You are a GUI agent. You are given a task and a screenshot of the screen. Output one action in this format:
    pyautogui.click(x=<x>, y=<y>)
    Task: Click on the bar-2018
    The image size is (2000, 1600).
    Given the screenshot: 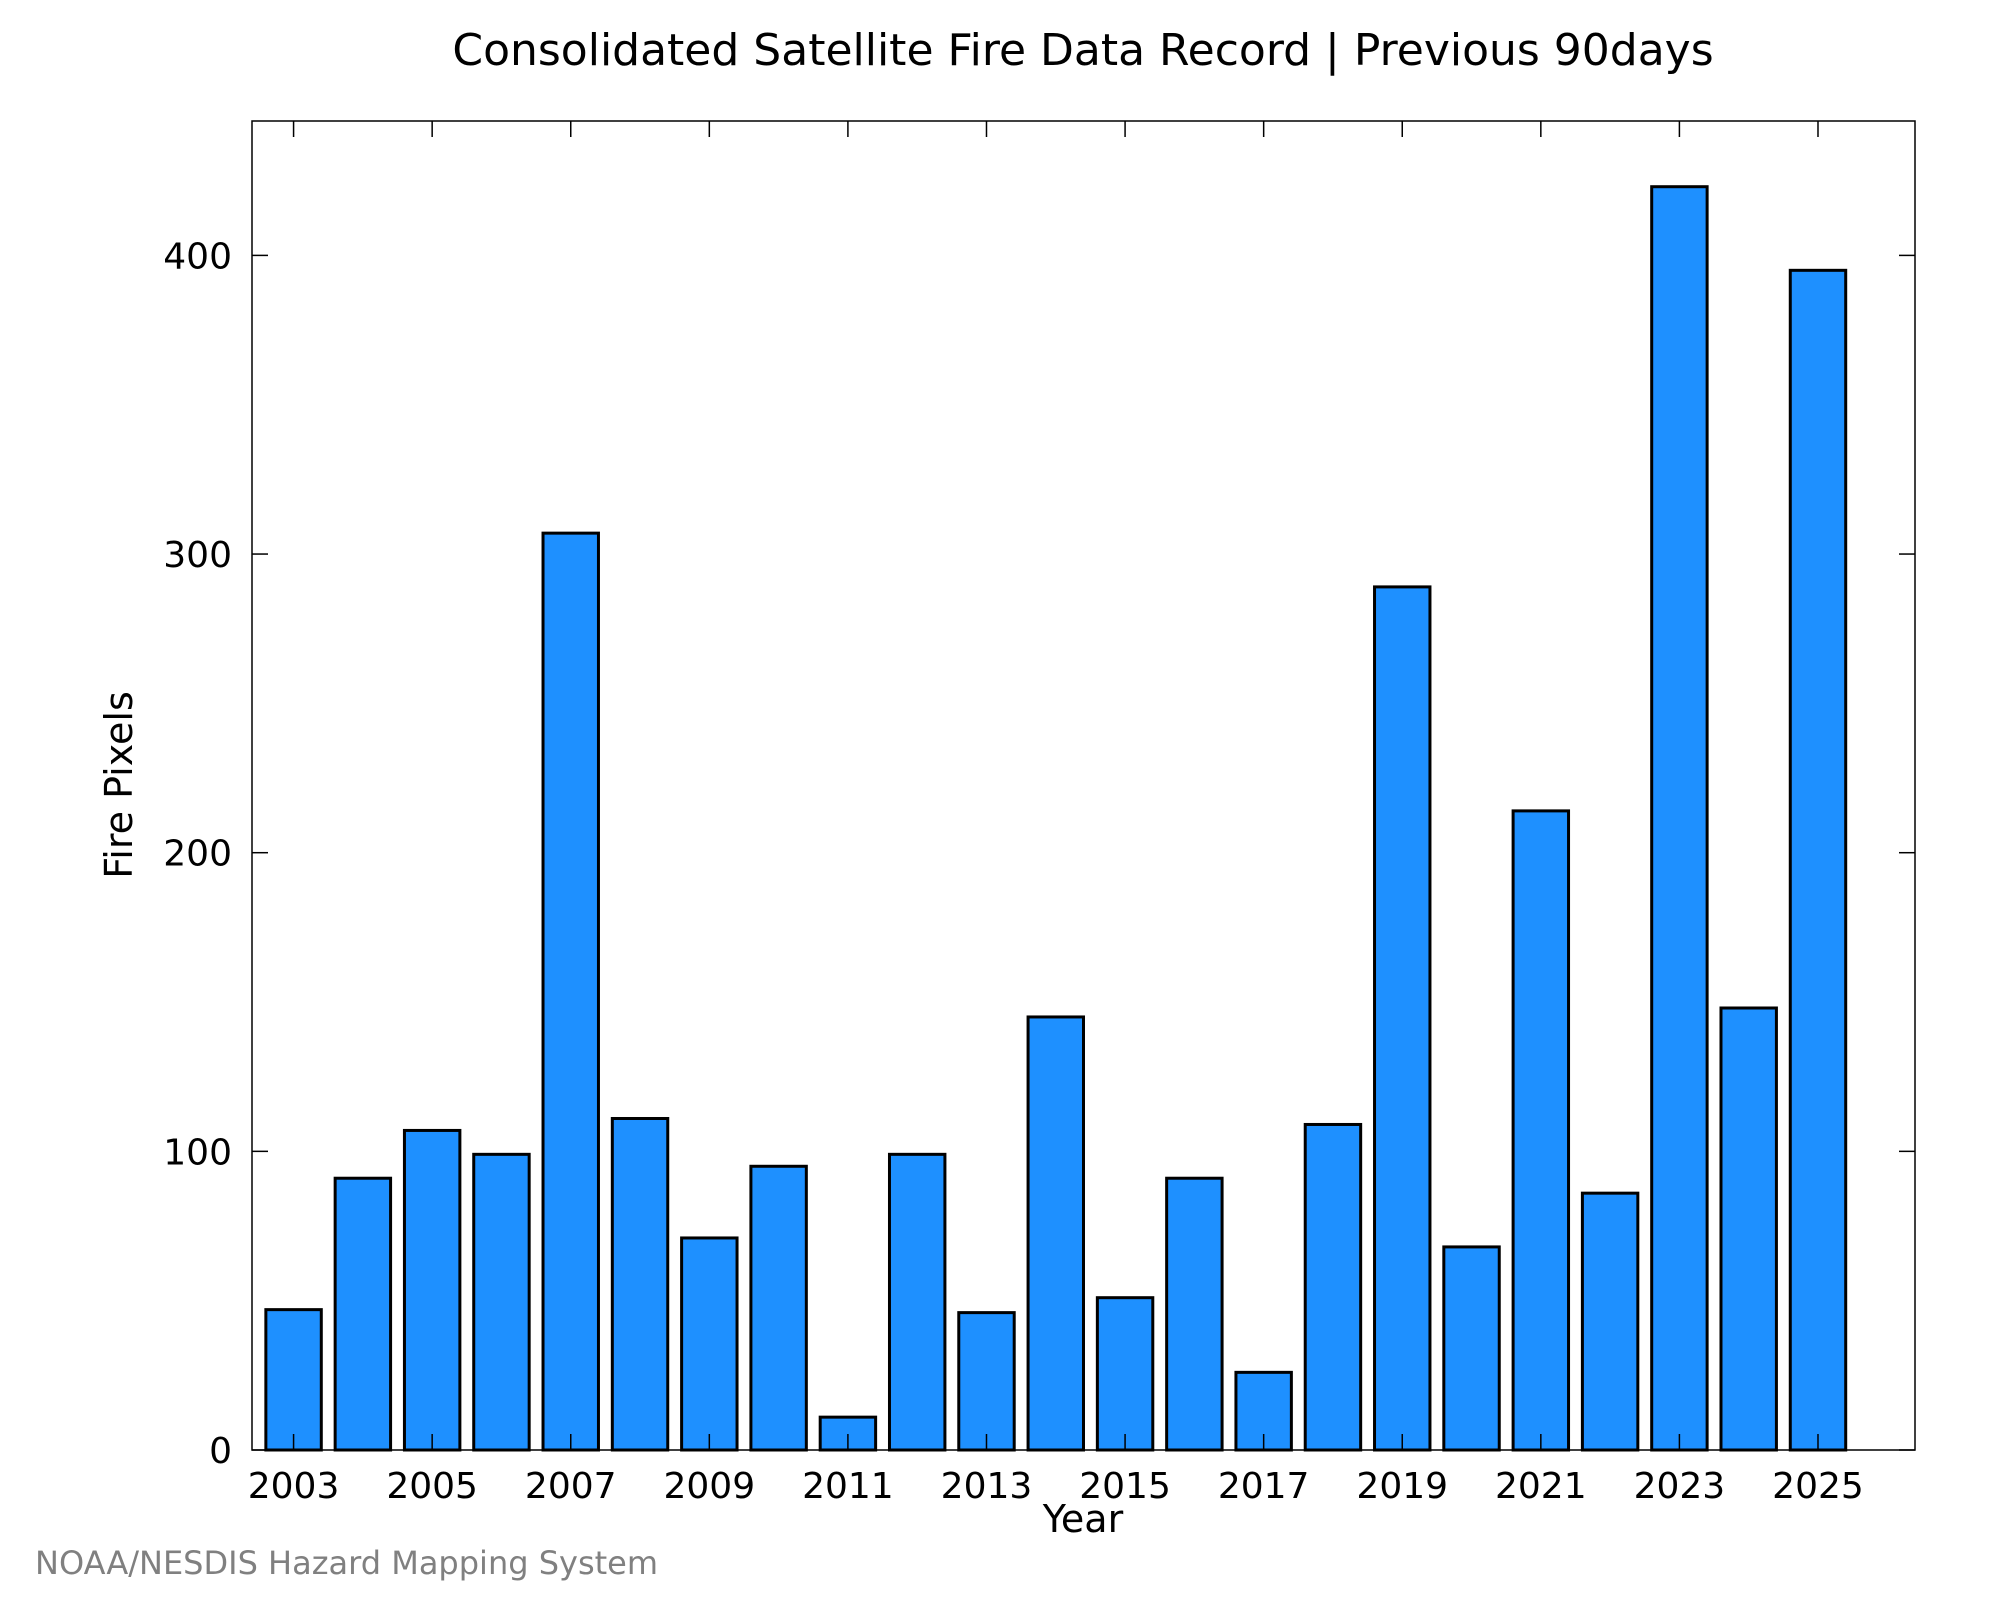 What is the action you would take?
    pyautogui.click(x=1333, y=1287)
    